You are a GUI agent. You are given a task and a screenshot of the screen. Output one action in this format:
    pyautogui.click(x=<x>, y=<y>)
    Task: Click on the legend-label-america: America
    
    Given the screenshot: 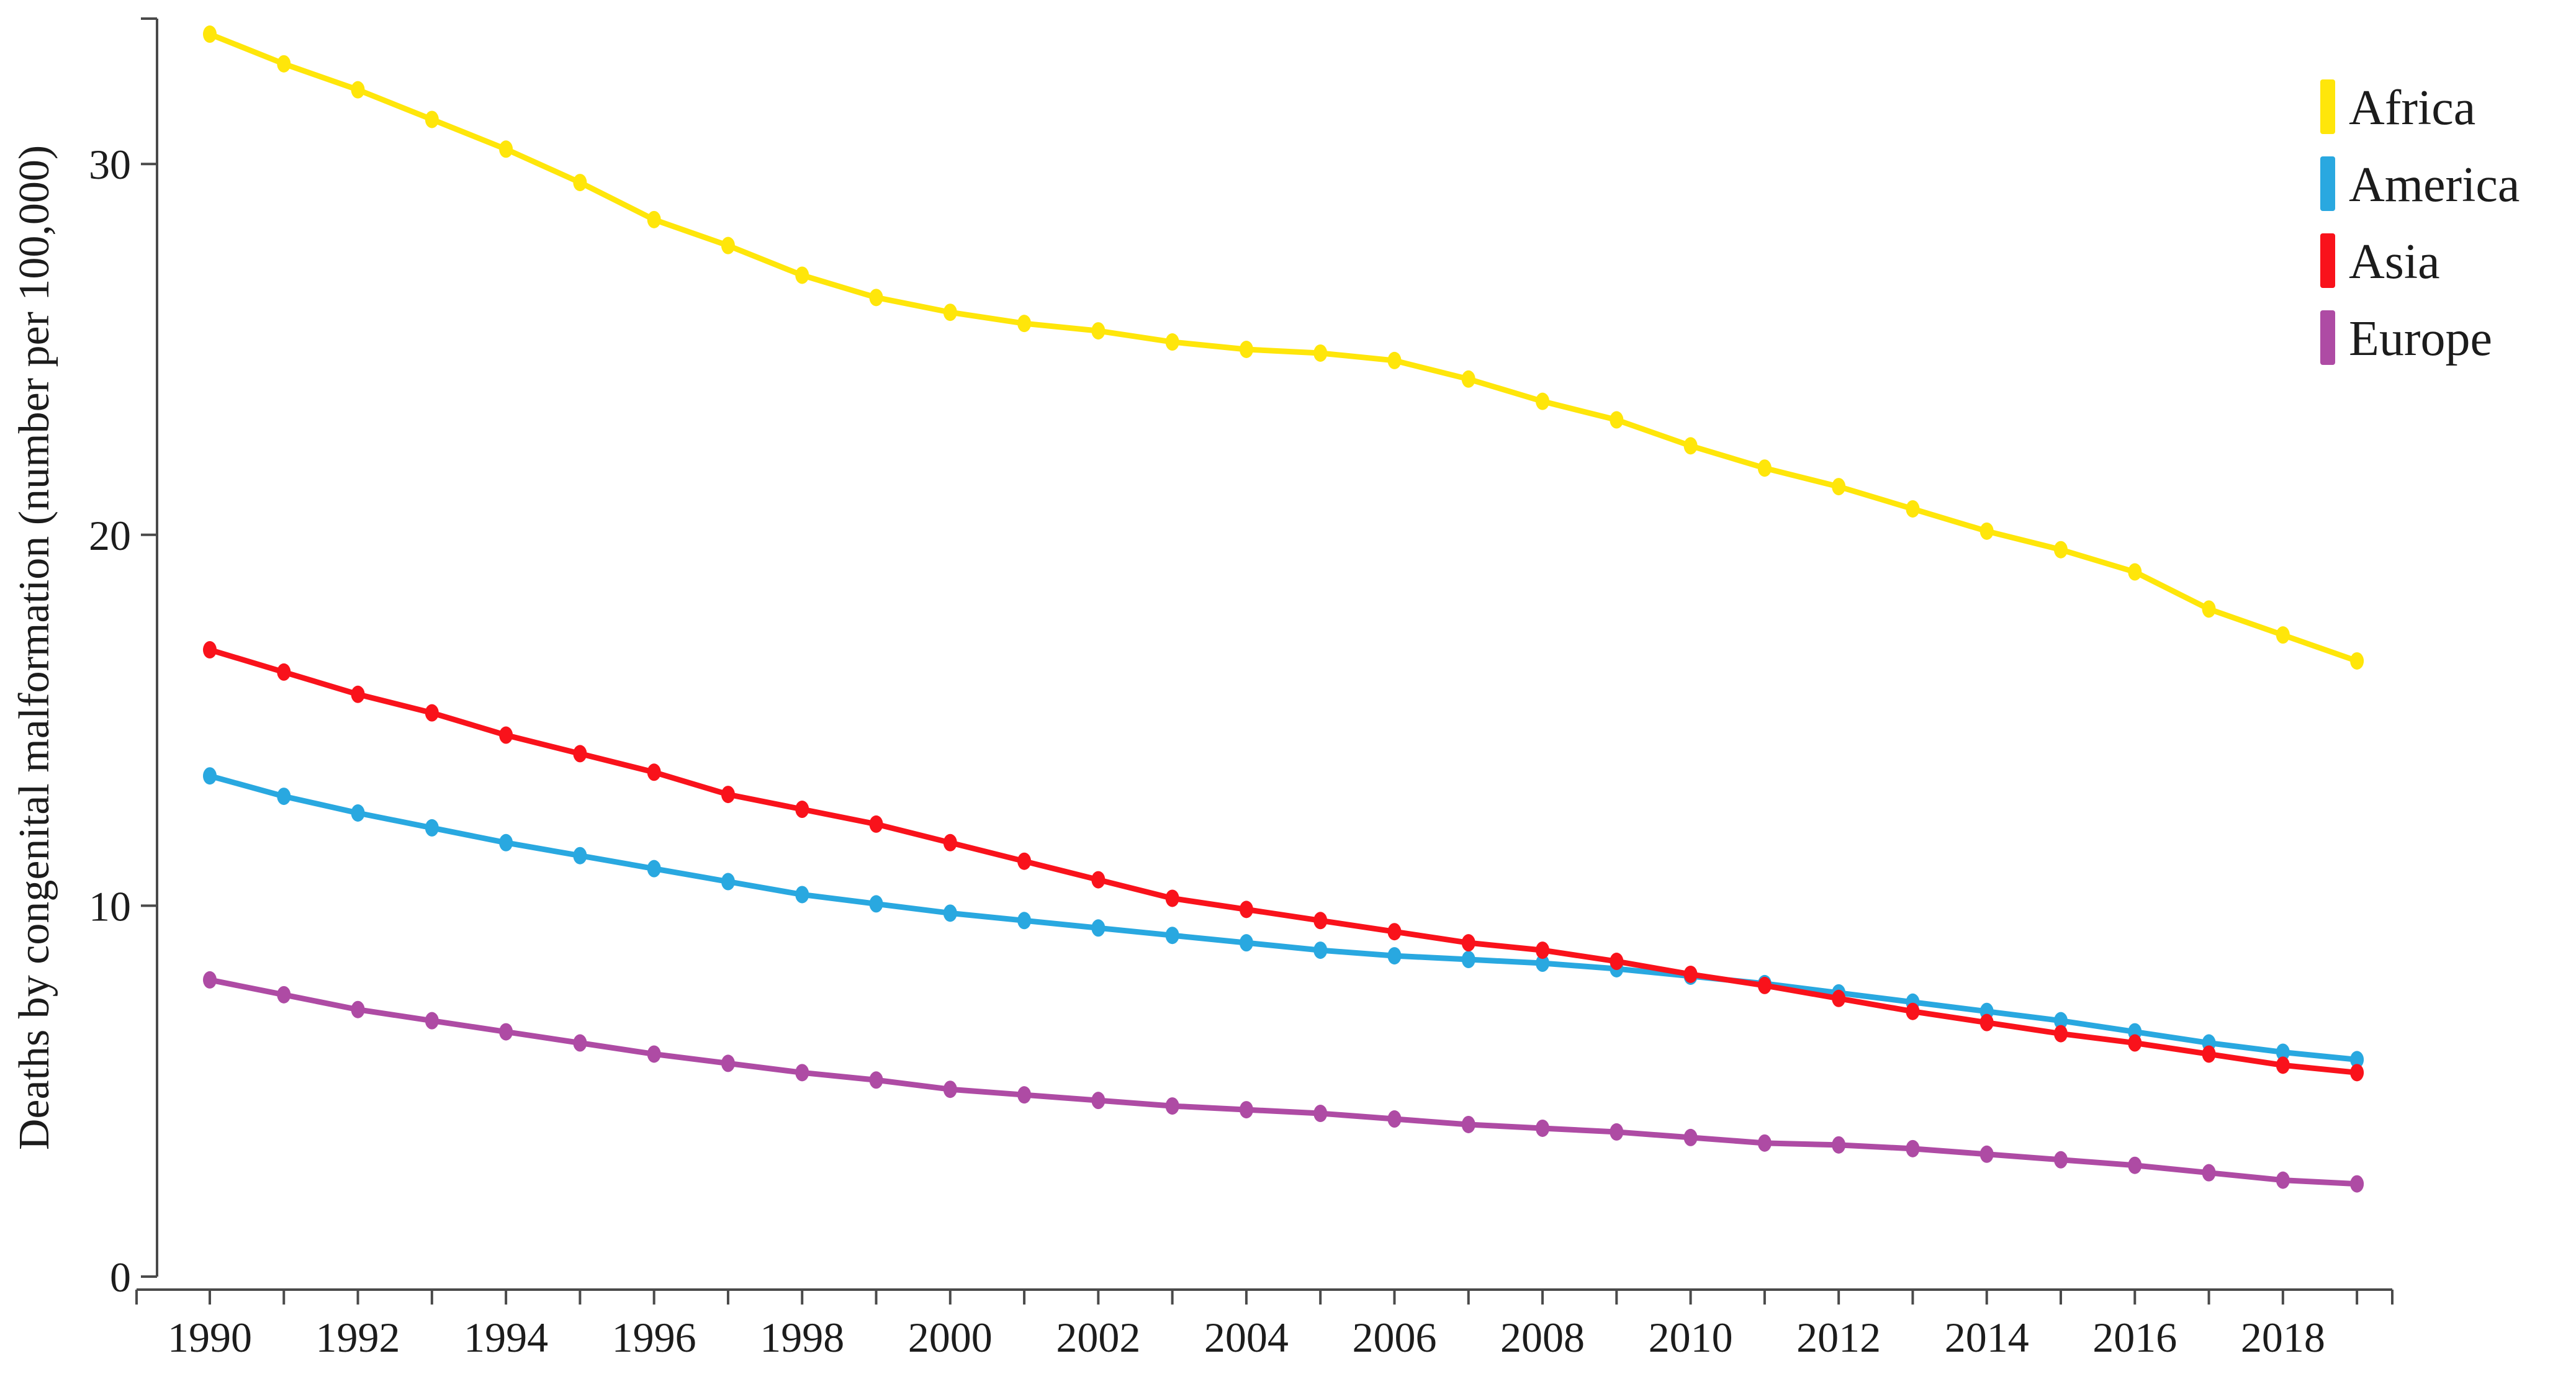 What is the action you would take?
    pyautogui.click(x=2434, y=185)
    